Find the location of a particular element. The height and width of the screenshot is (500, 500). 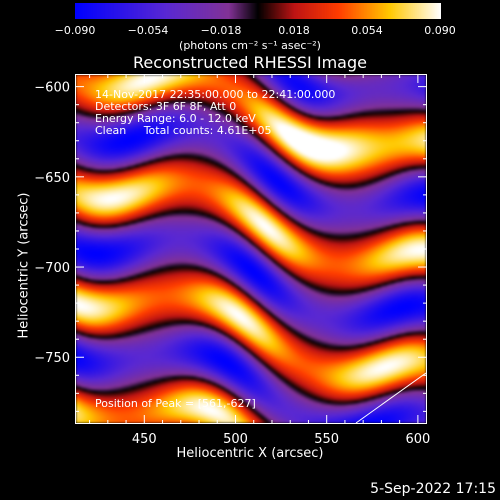

colorbar-unit: (photons cm⁻² s⁻¹ asec⁻²) is located at coordinates (250, 45).